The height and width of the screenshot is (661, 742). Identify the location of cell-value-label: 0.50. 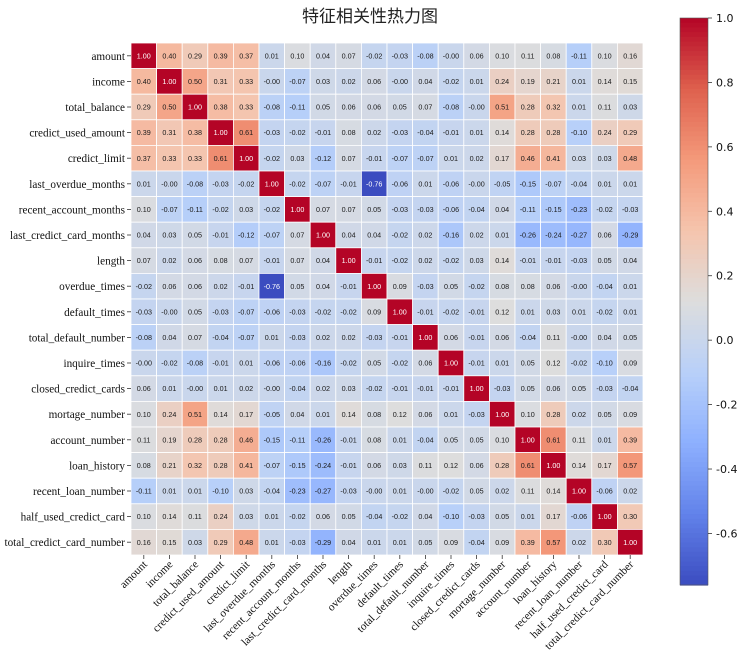
(195, 81).